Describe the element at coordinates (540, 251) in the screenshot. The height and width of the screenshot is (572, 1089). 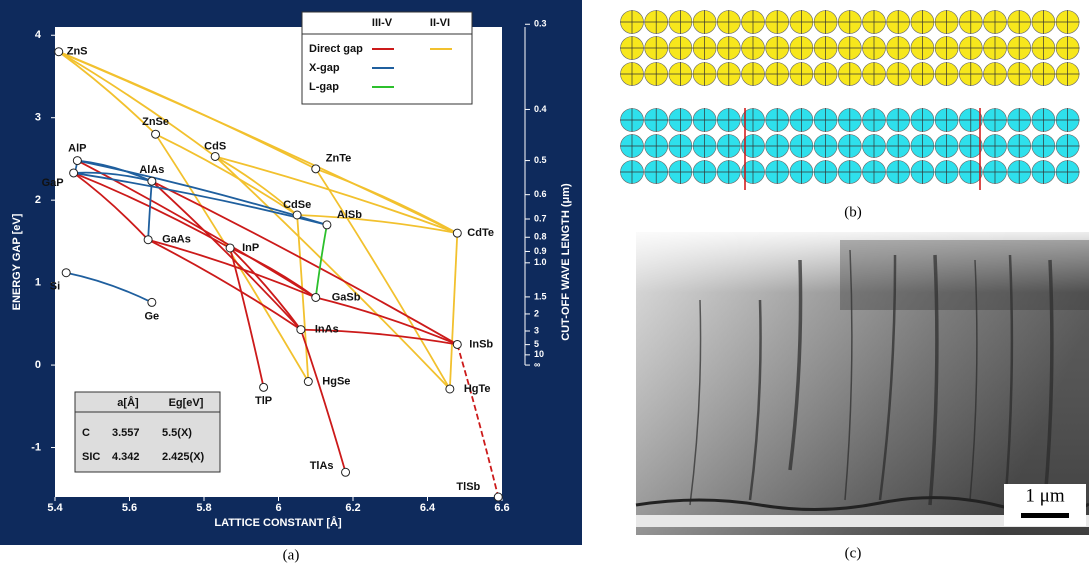
I see `y2-tick-label: 0.9` at that location.